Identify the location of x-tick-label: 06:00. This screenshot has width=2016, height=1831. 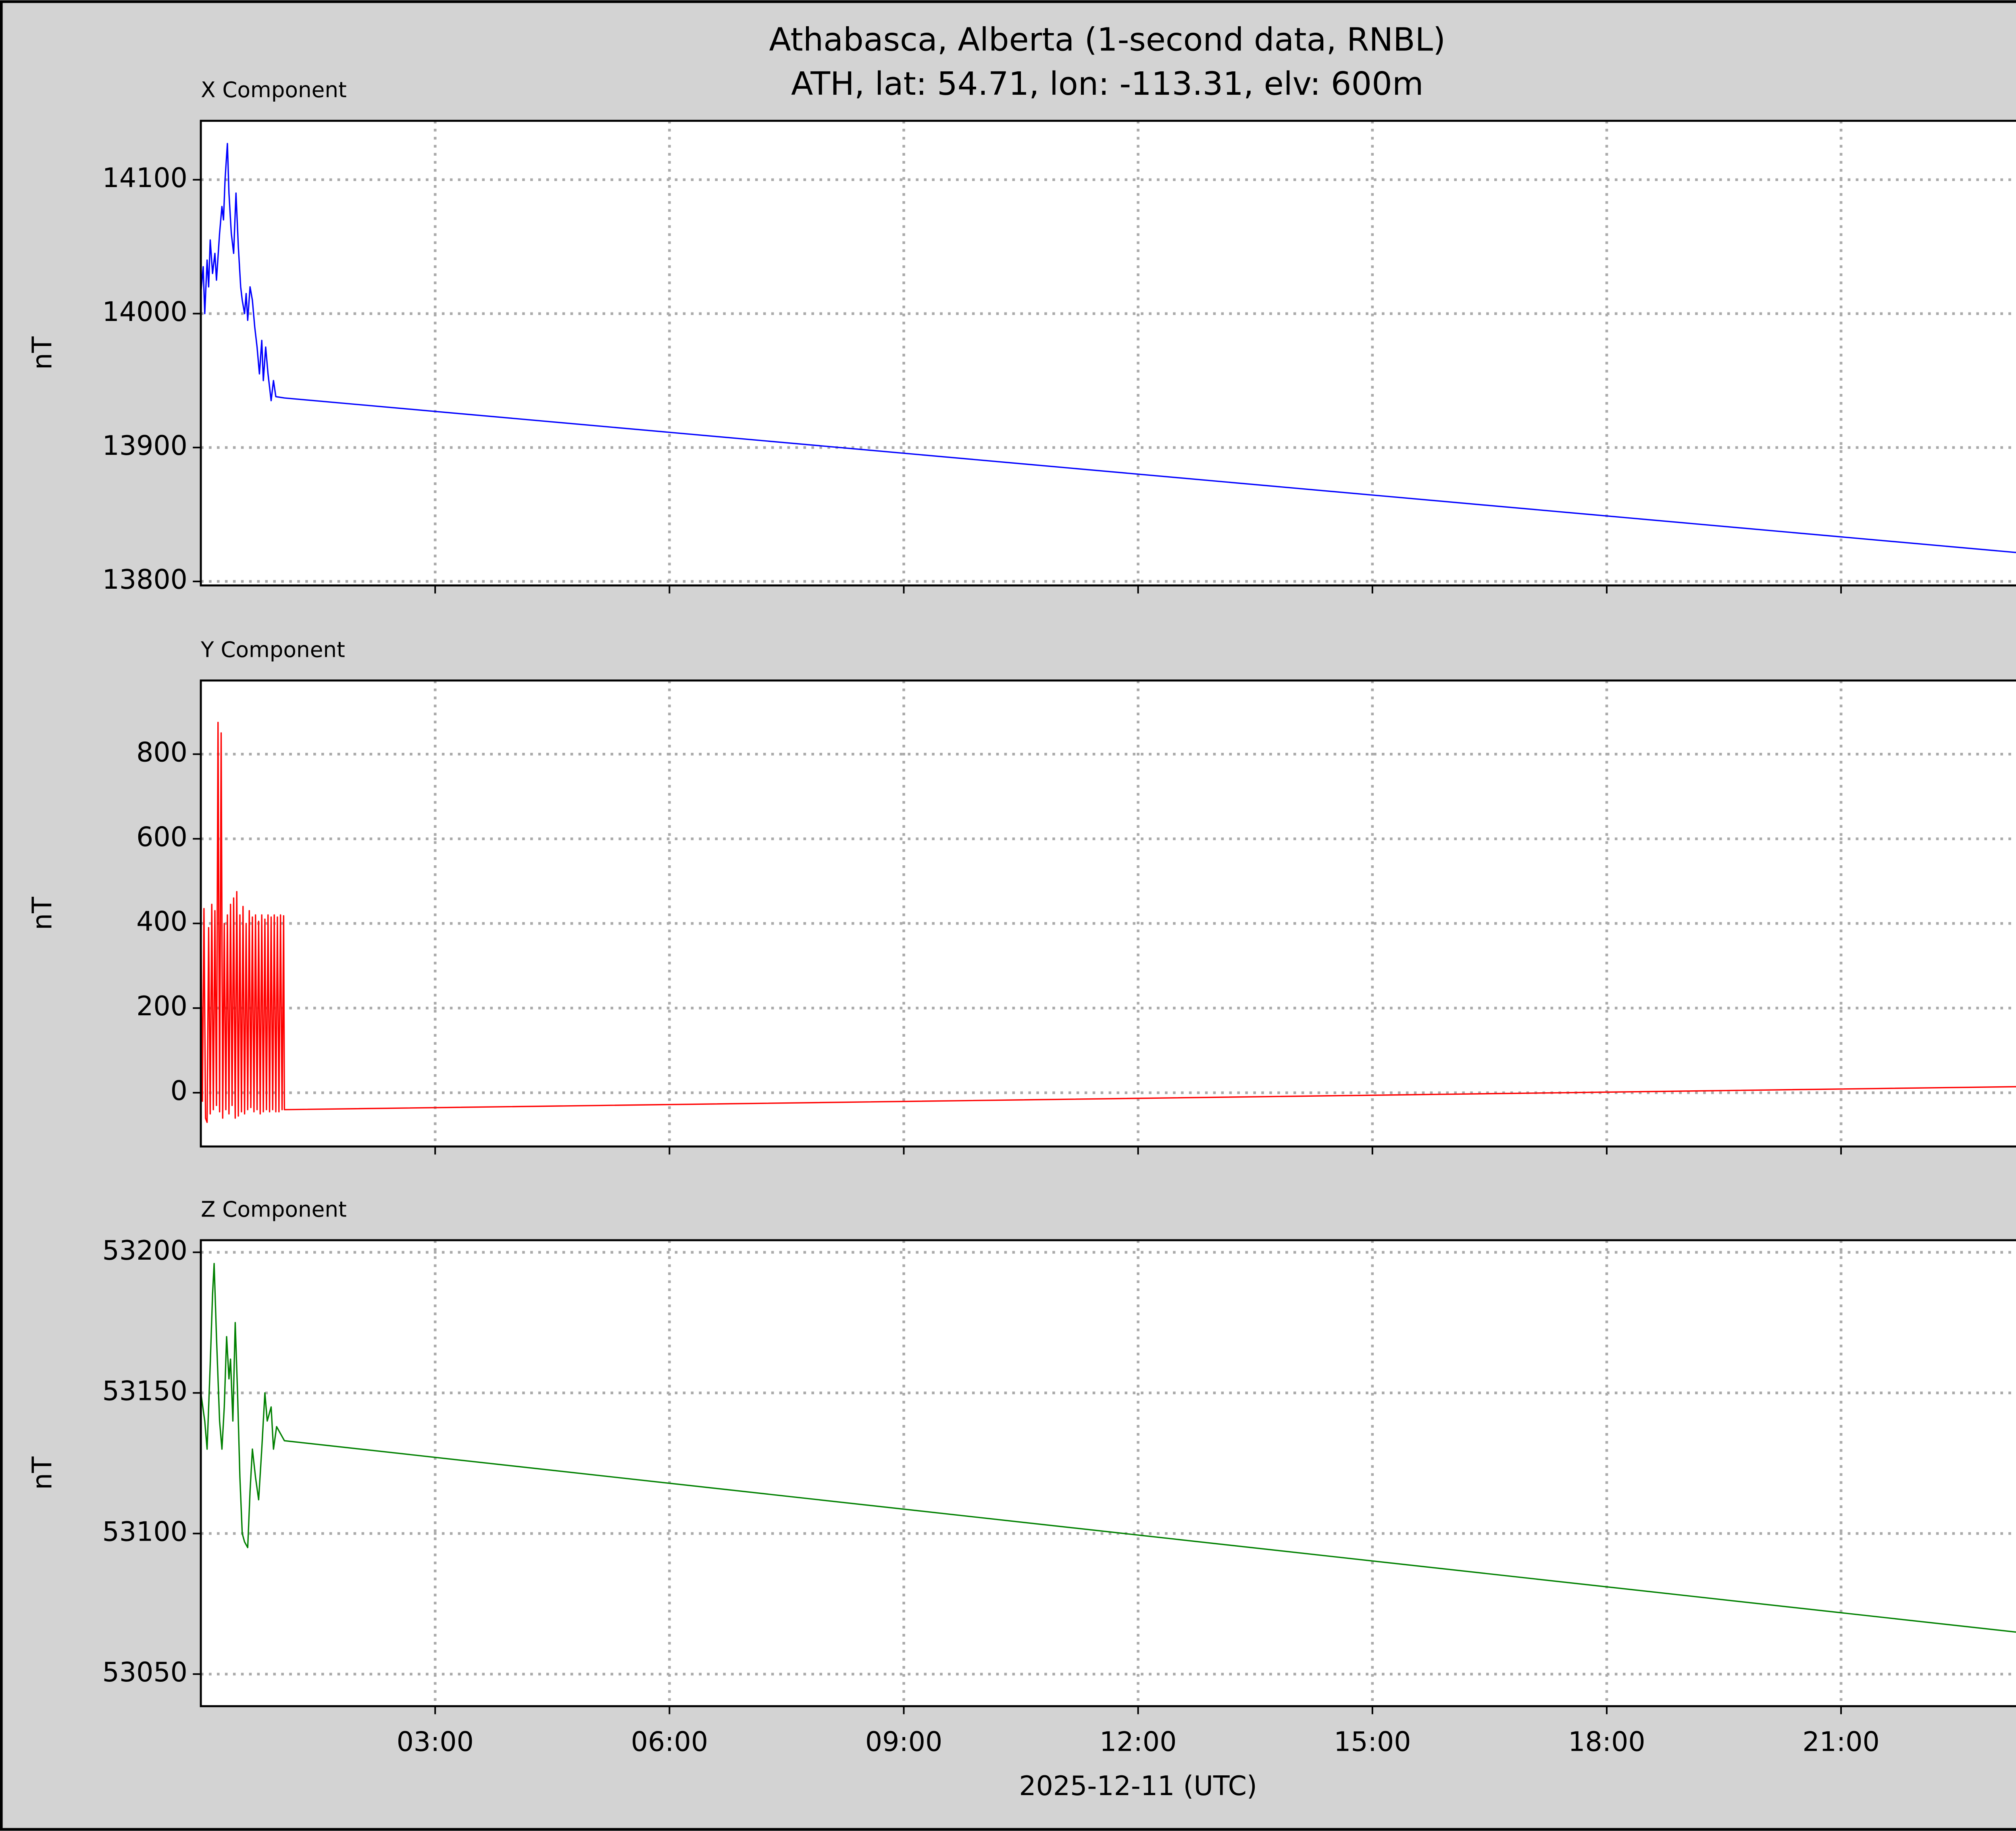
(669, 1741).